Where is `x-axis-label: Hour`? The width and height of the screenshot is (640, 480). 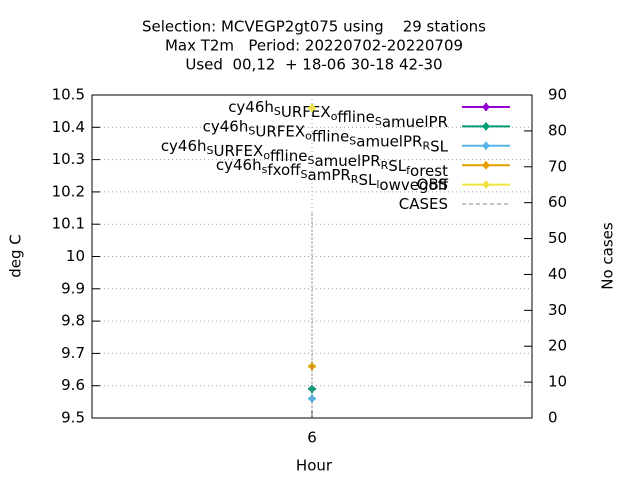
x-axis-label: Hour is located at coordinates (314, 466).